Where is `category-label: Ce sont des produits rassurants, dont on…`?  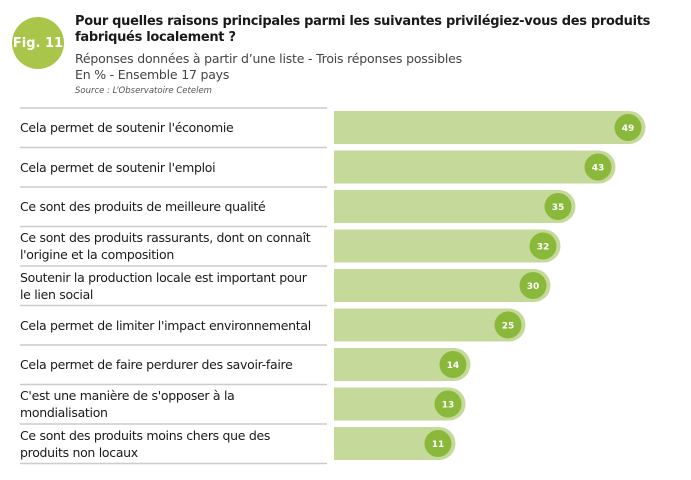 category-label: Ce sont des produits rassurants, dont on… is located at coordinates (165, 246).